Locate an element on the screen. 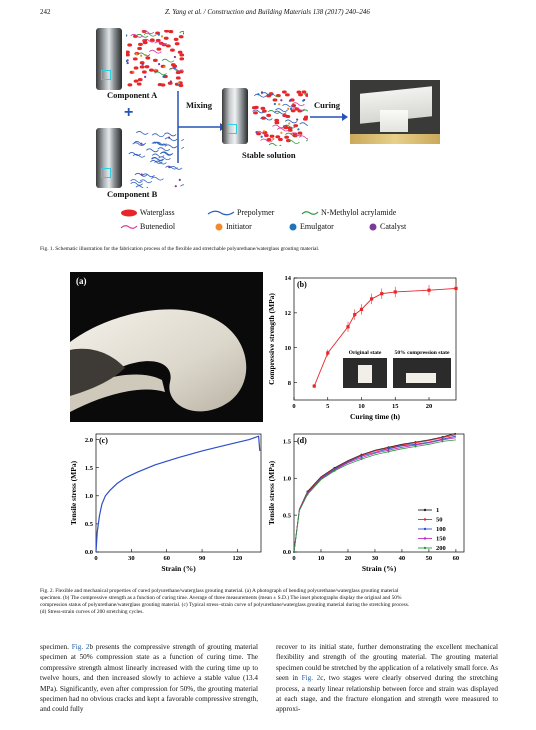  strength-line is located at coordinates (385, 337).